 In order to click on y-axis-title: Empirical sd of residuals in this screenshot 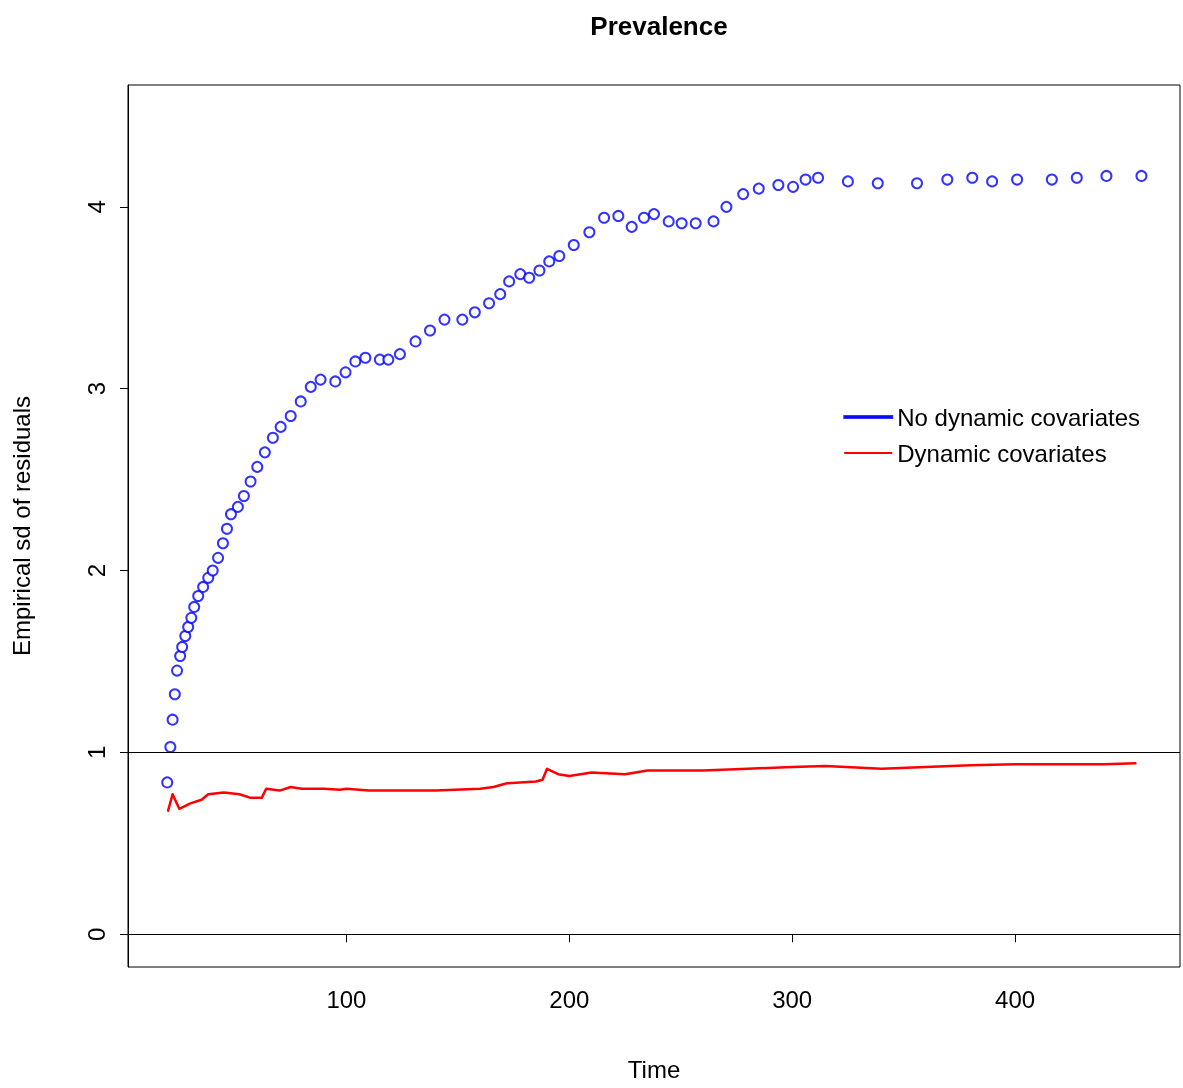, I will do `click(21, 526)`.